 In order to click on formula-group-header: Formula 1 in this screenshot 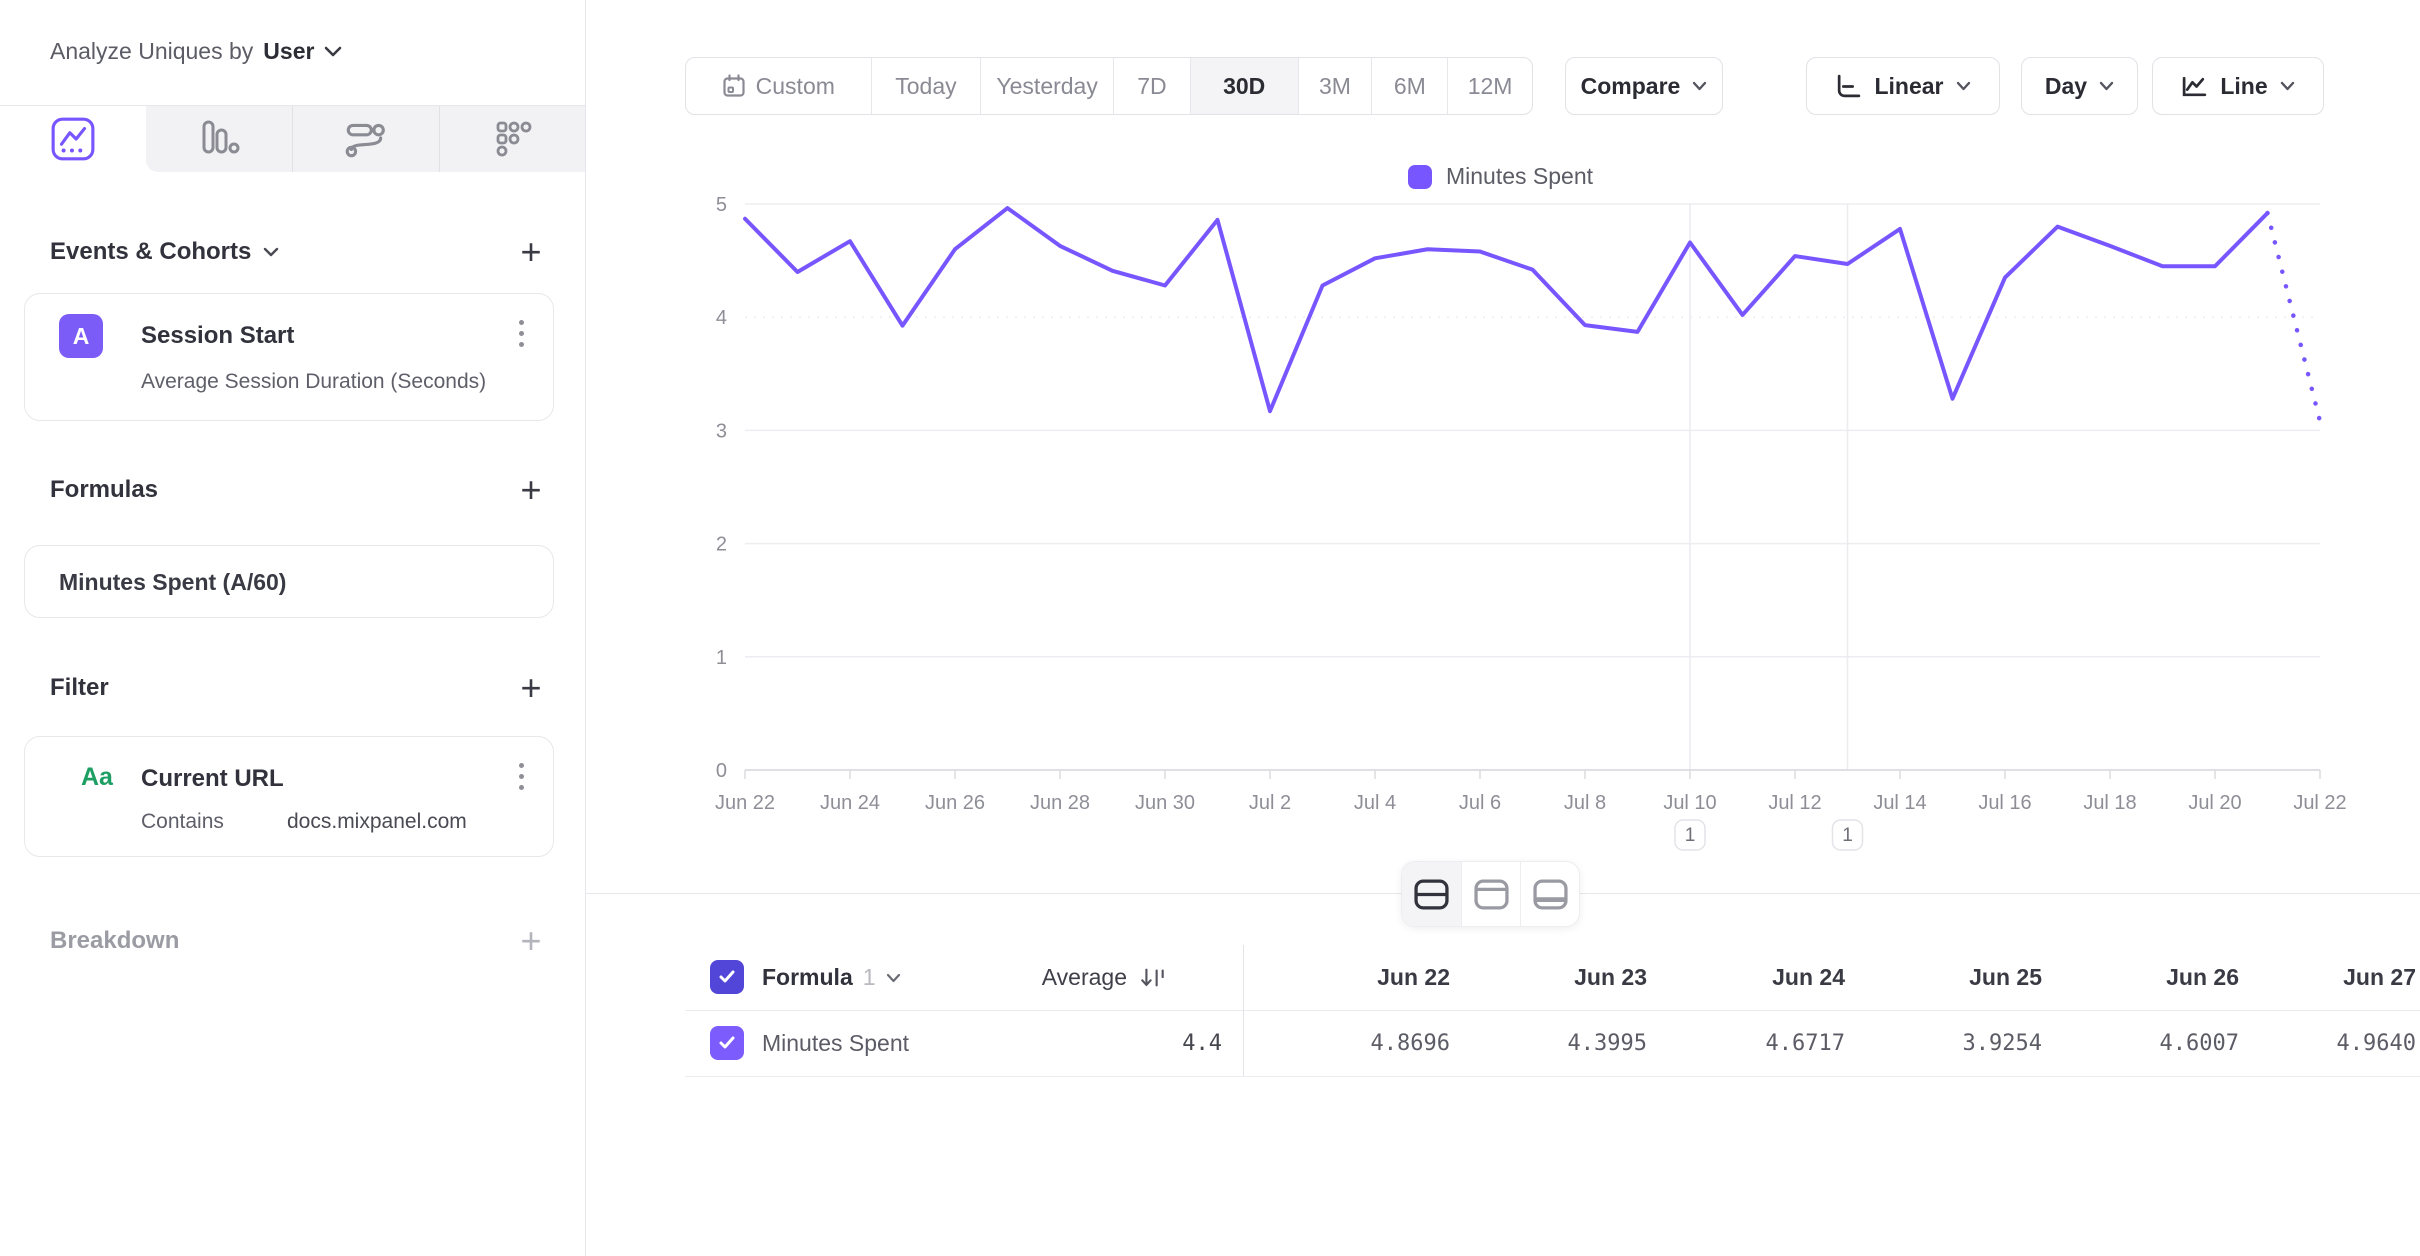, I will do `click(831, 977)`.